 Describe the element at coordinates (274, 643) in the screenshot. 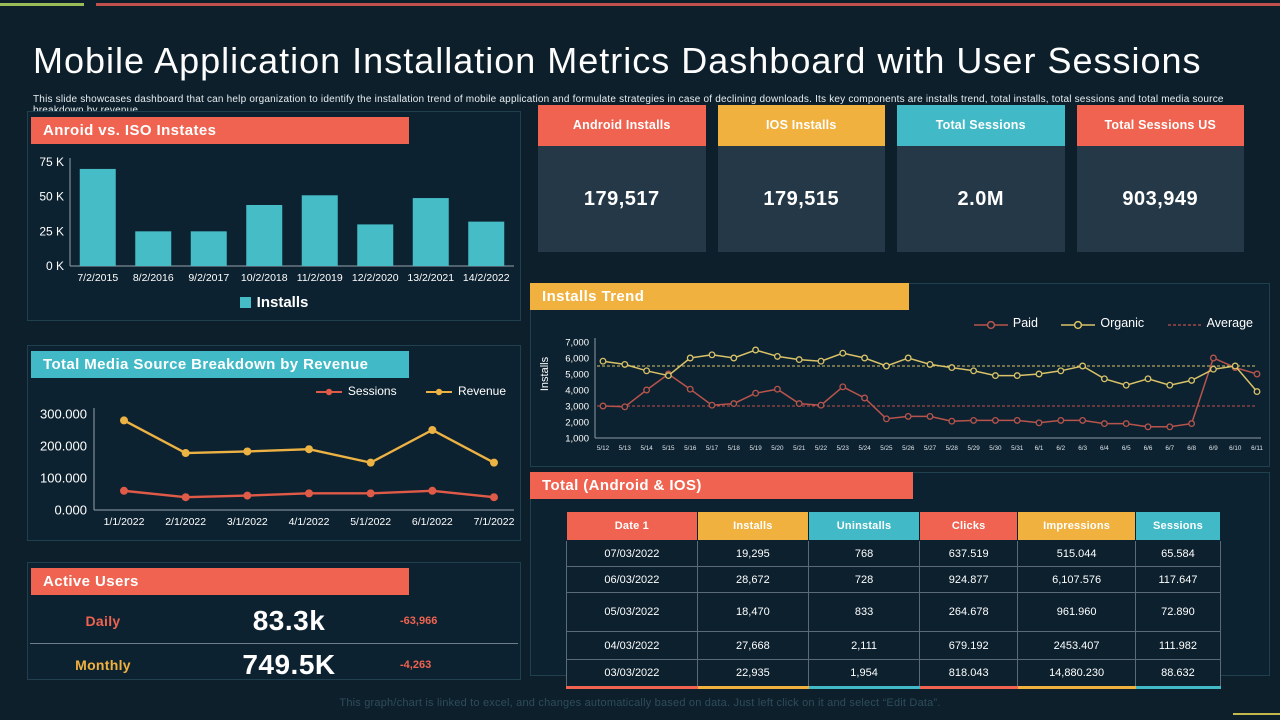

I see `active-users-divider` at that location.